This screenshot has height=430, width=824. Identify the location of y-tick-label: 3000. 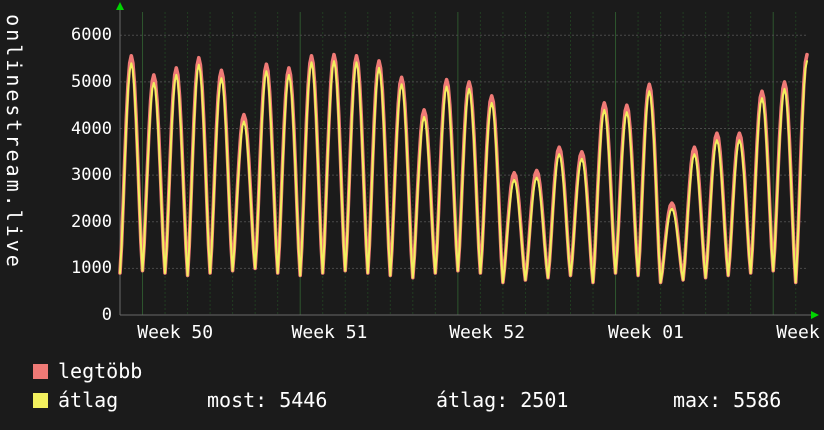
(91, 175).